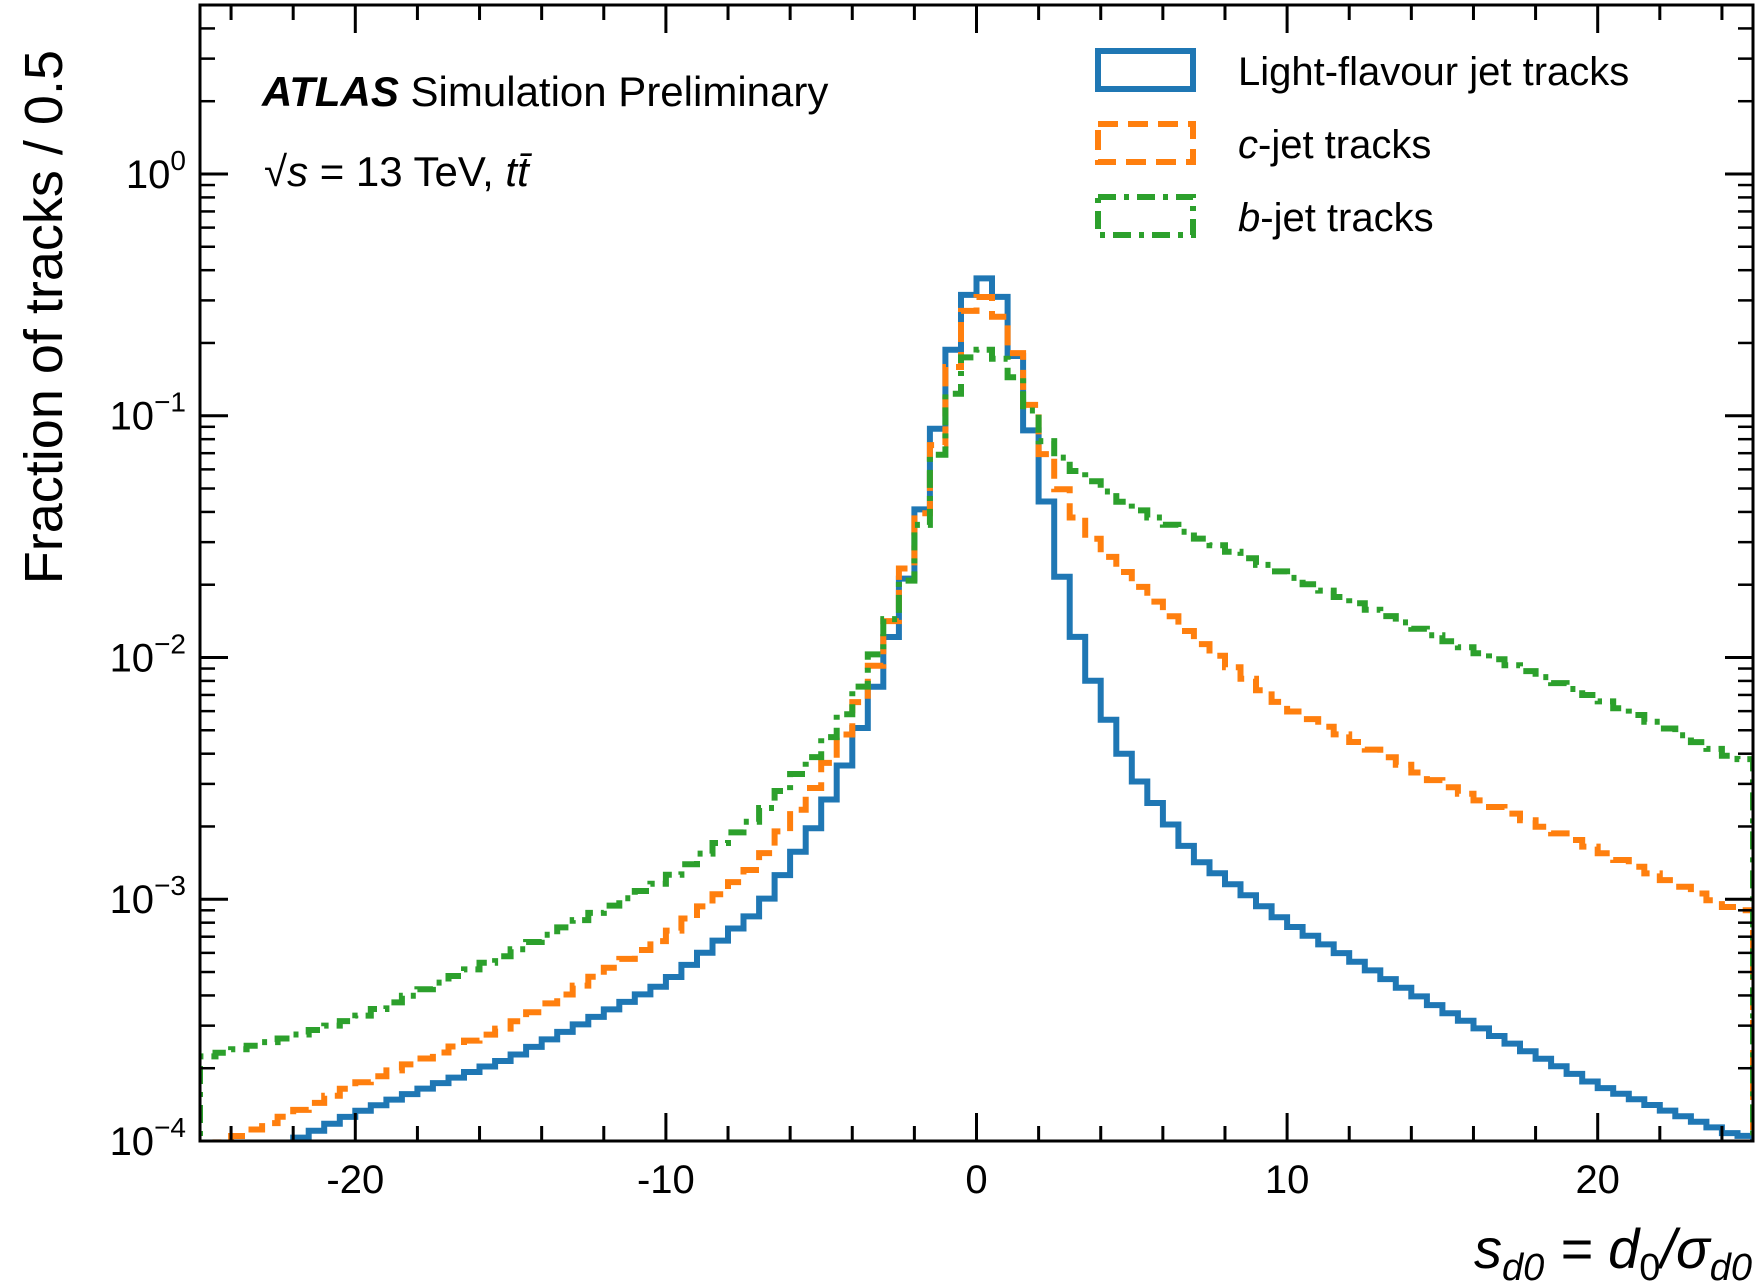 Image resolution: width=1758 pixels, height=1281 pixels. Describe the element at coordinates (1649, 1264) in the screenshot. I see `x-label-sub-2: 0` at that location.